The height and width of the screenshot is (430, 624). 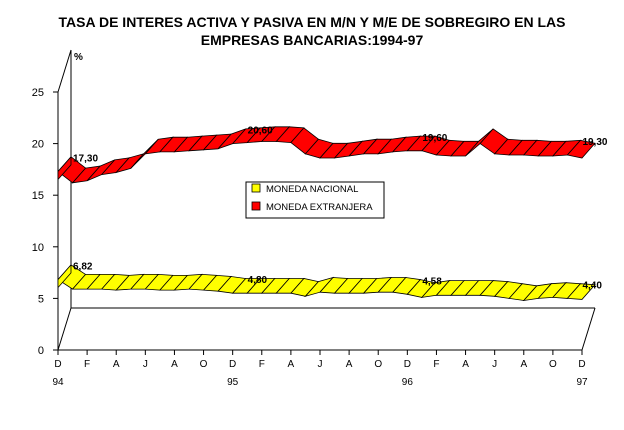 What do you see at coordinates (432, 281) in the screenshot?
I see `series-moneda-nacional-data-label: 4,58` at bounding box center [432, 281].